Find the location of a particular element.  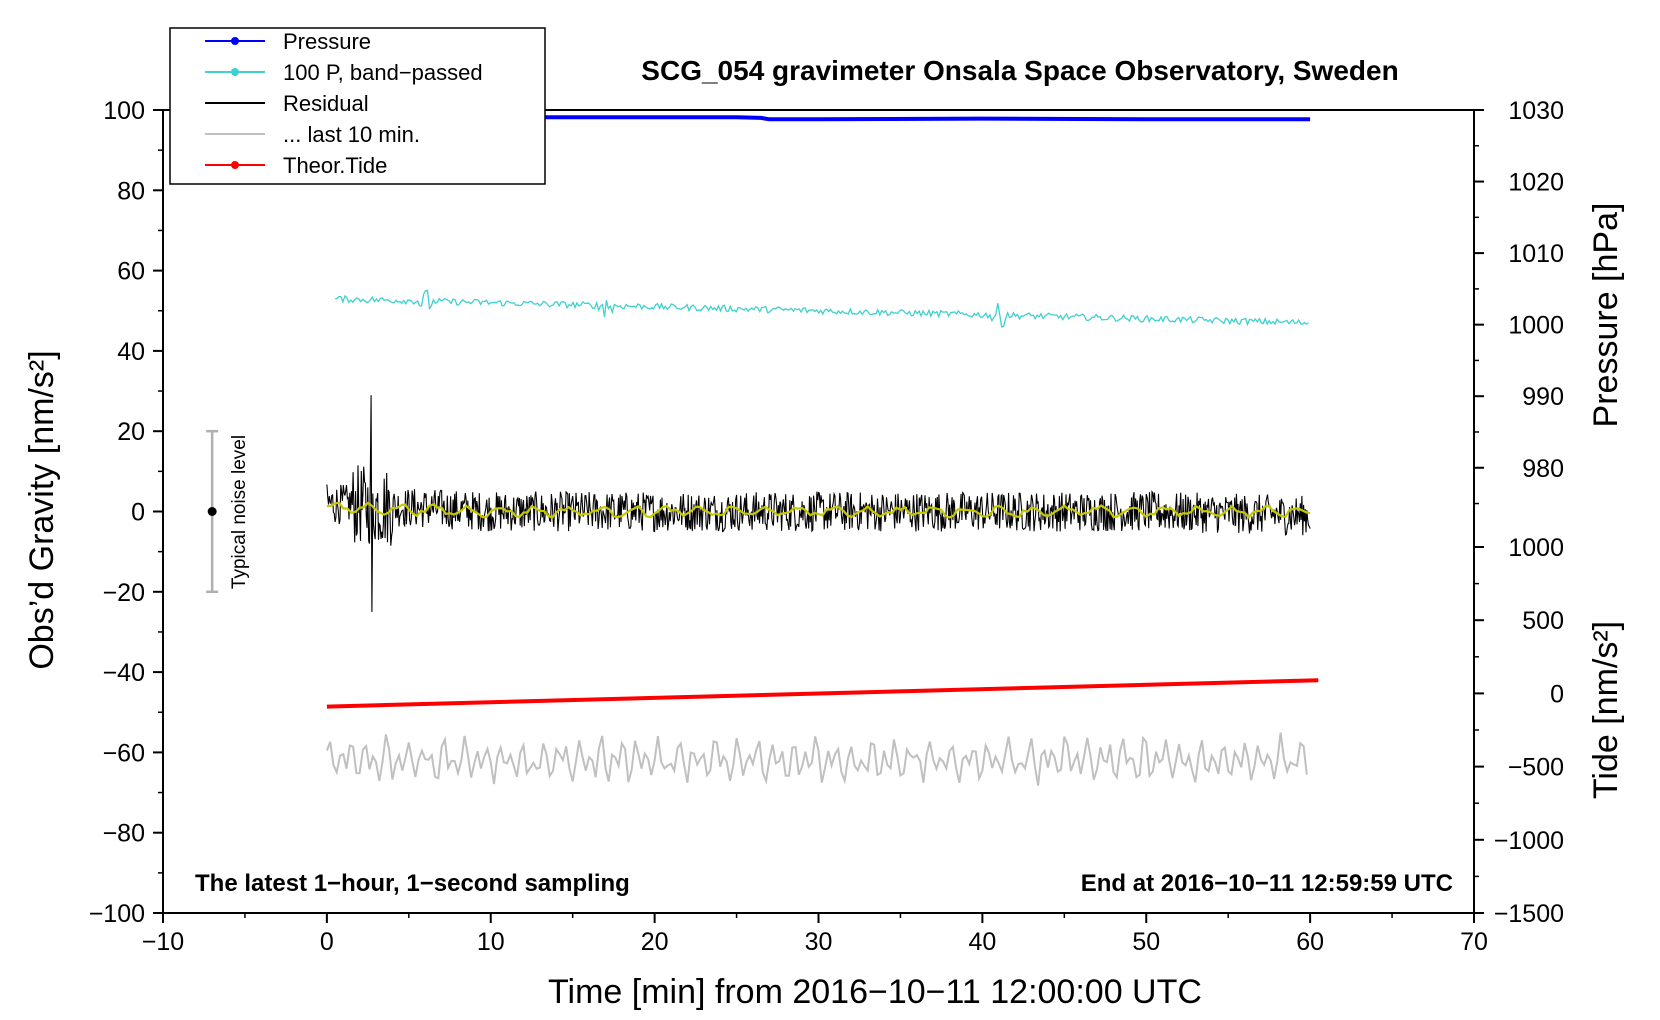

series-last-10-min is located at coordinates (816, 759).